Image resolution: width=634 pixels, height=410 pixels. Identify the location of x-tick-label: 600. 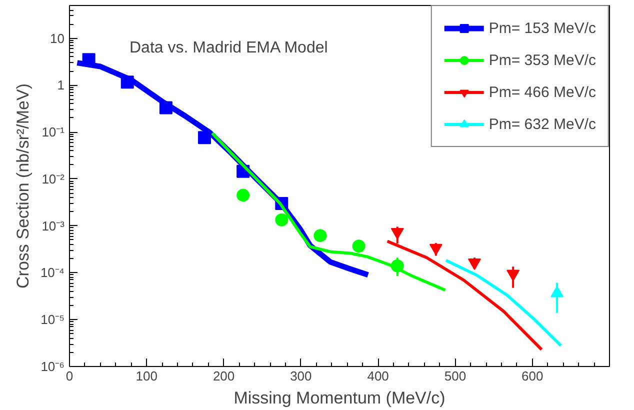
(533, 376).